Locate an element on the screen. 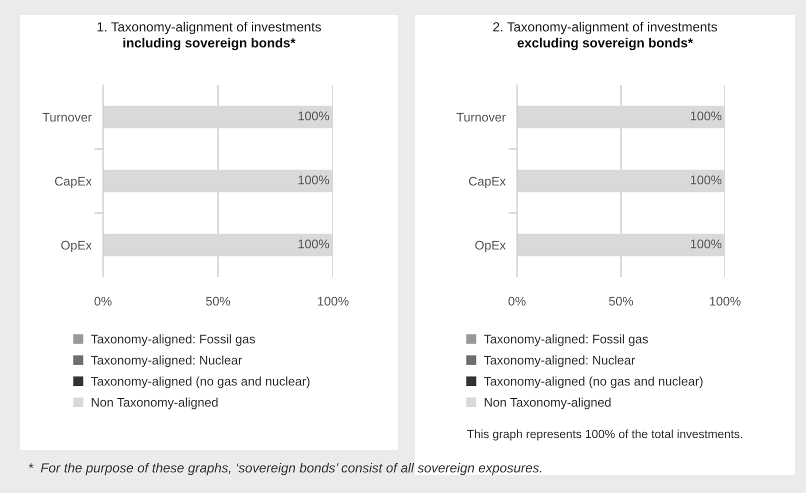 Image resolution: width=806 pixels, height=493 pixels. chart-title: 1. Taxonomy-alignment of investments is located at coordinates (209, 28).